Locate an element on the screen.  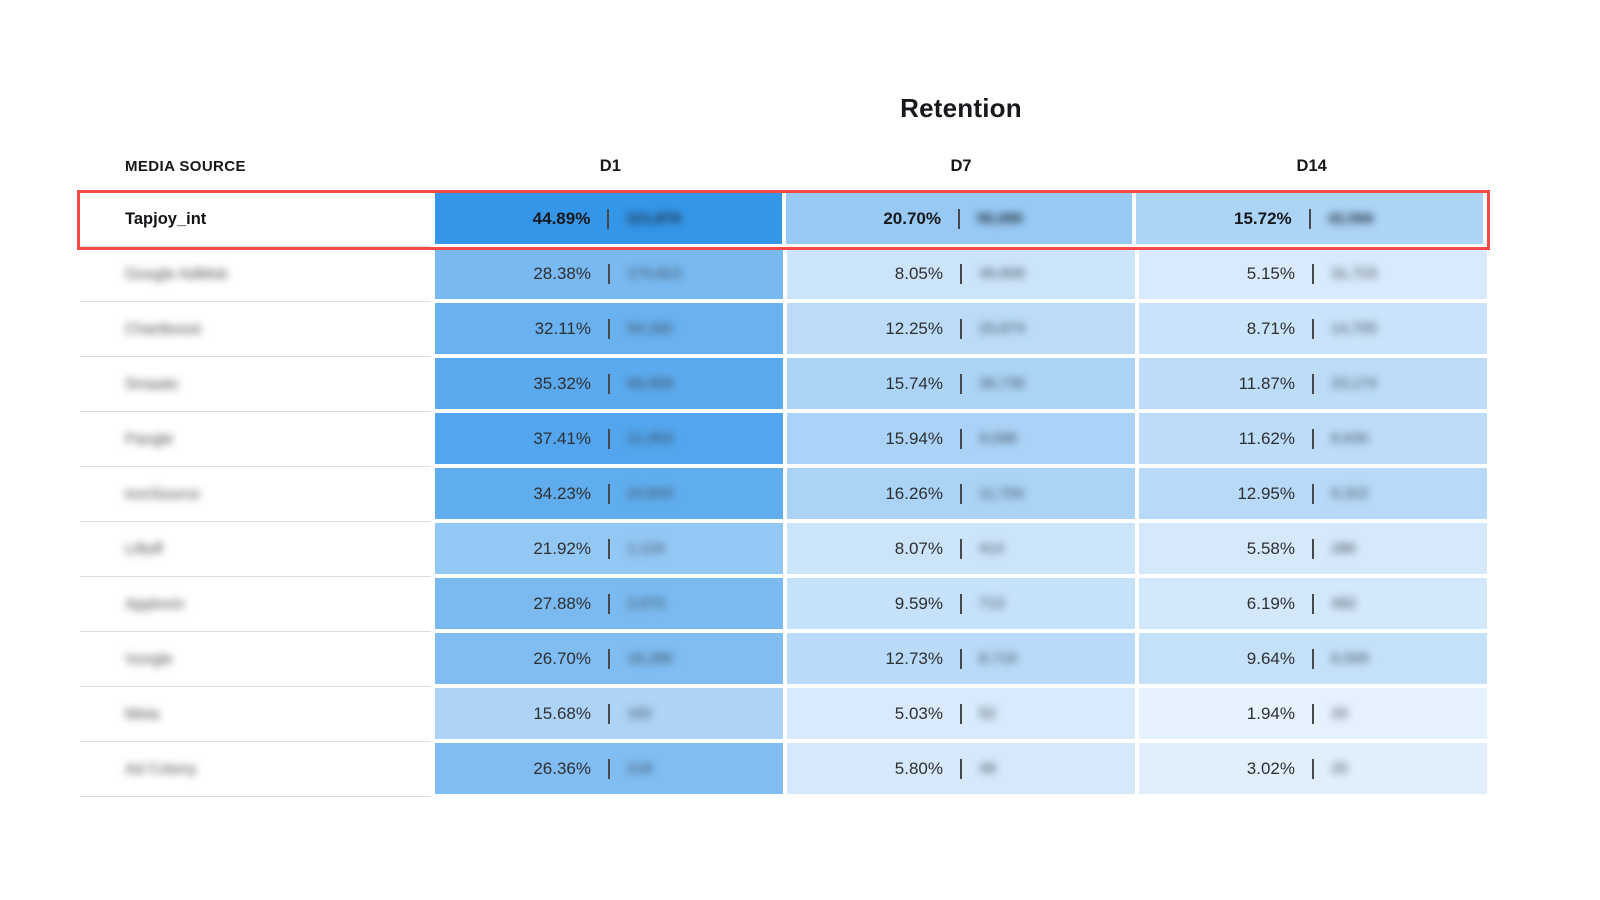
retention-pct: 27.88% is located at coordinates (562, 603).